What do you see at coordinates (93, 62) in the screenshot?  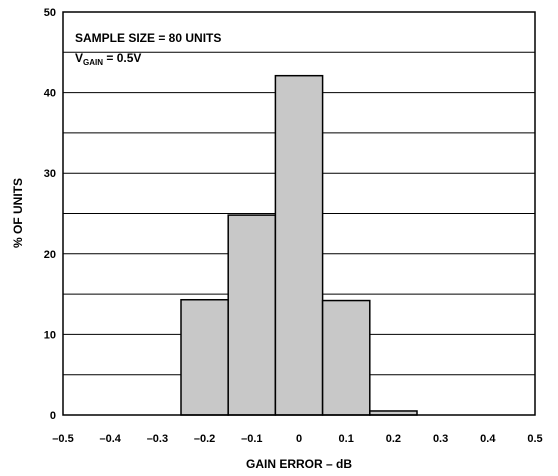 I see `vgain-subscript: GAIN` at bounding box center [93, 62].